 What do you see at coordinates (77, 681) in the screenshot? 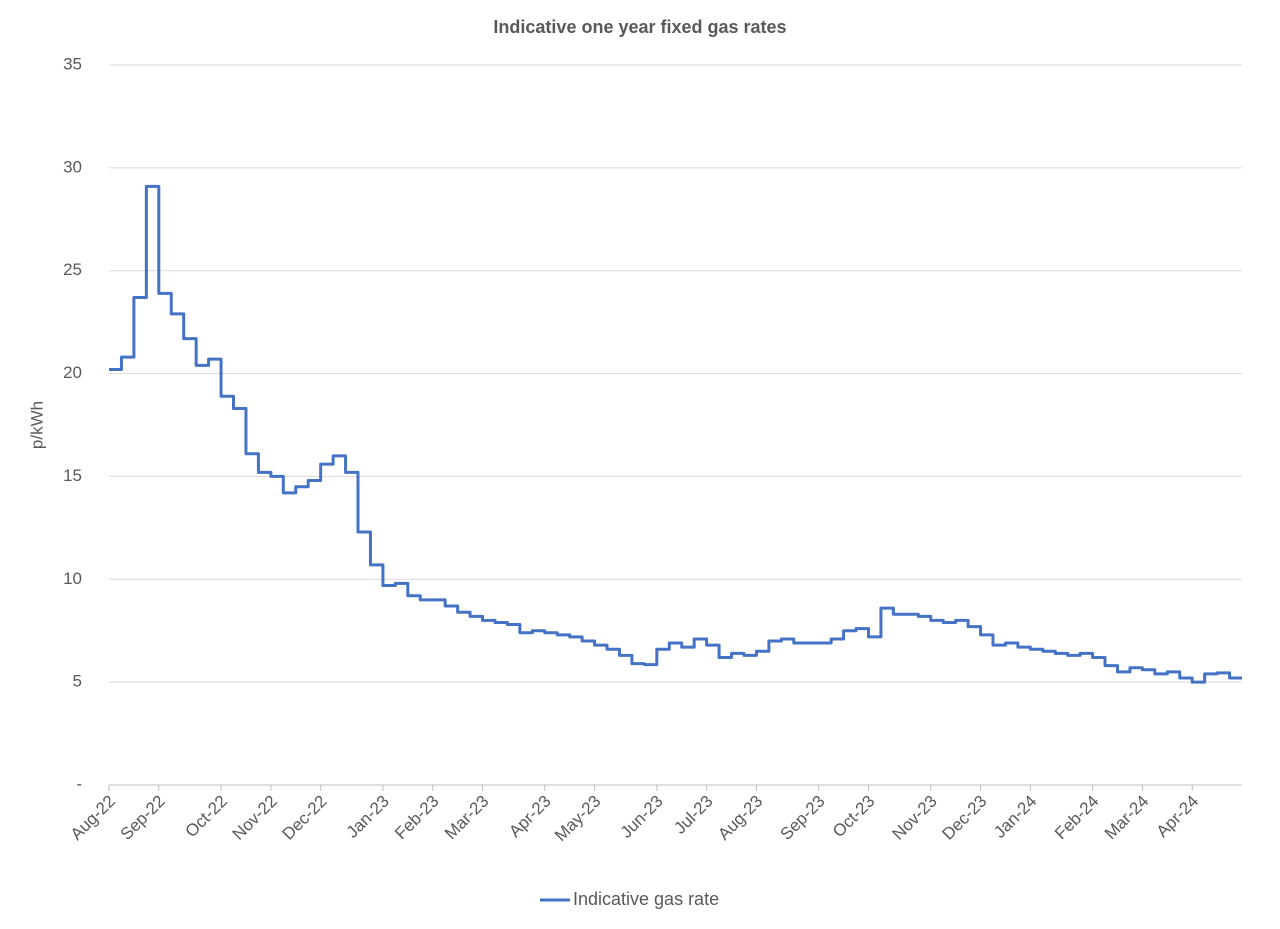
I see `y-tick-label: 5` at bounding box center [77, 681].